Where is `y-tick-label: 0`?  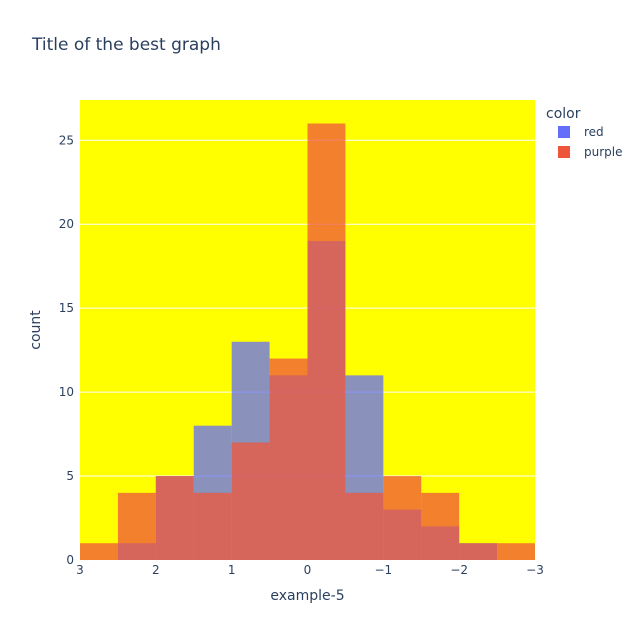
y-tick-label: 0 is located at coordinates (70, 560).